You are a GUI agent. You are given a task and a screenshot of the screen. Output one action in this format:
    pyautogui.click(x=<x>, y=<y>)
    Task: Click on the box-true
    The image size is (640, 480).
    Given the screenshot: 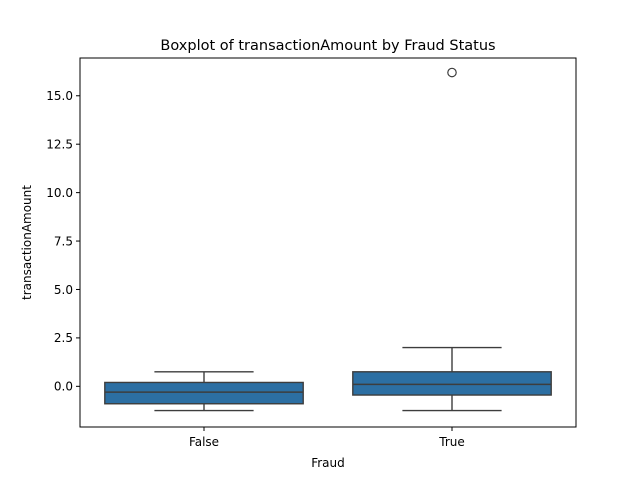 What is the action you would take?
    pyautogui.click(x=452, y=383)
    